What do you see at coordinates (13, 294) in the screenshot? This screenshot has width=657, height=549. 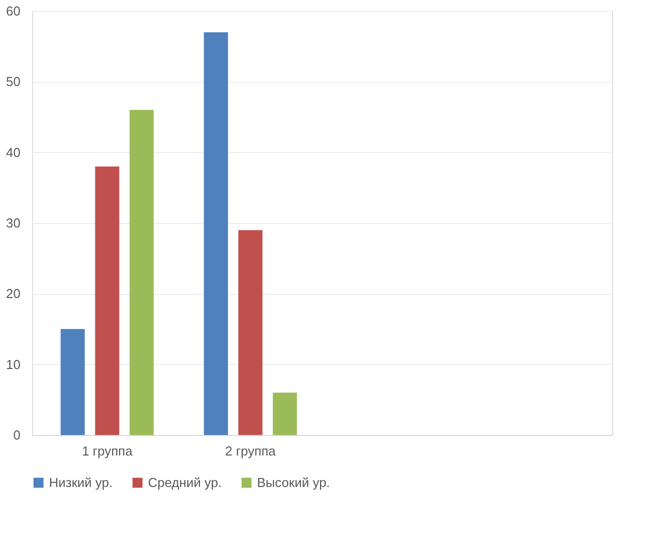 I see `y-tick-label: 20` at bounding box center [13, 294].